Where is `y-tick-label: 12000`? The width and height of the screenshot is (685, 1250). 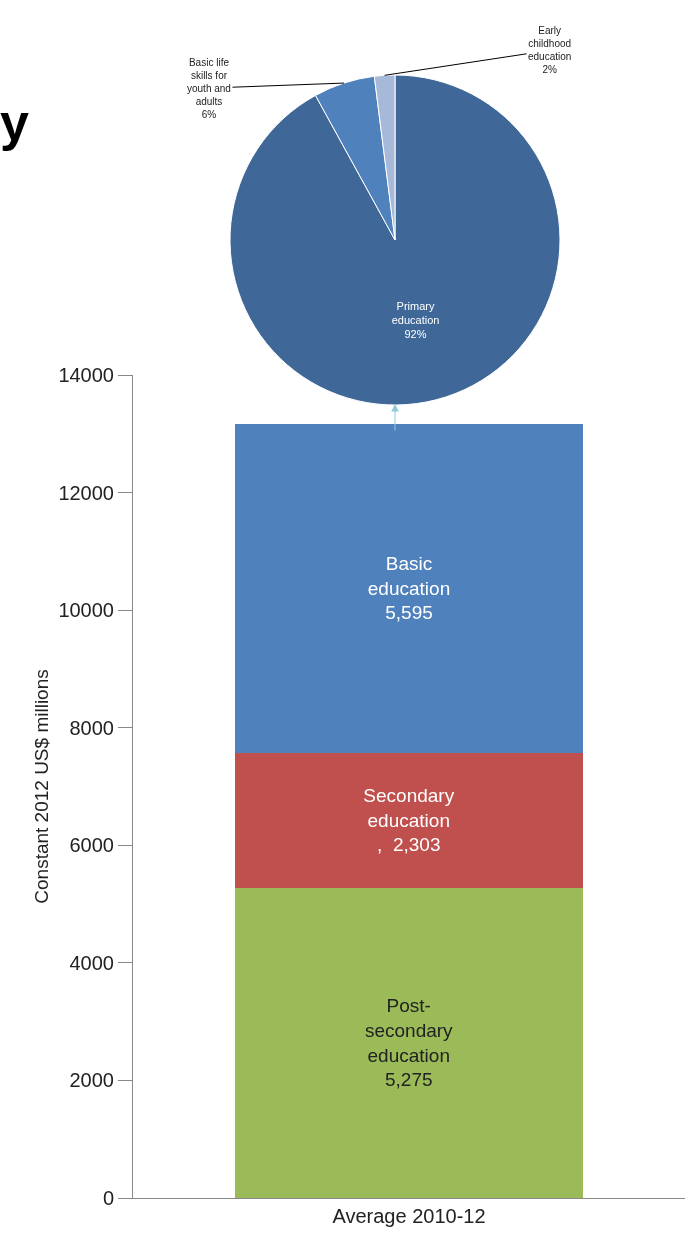 y-tick-label: 12000 is located at coordinates (86, 492).